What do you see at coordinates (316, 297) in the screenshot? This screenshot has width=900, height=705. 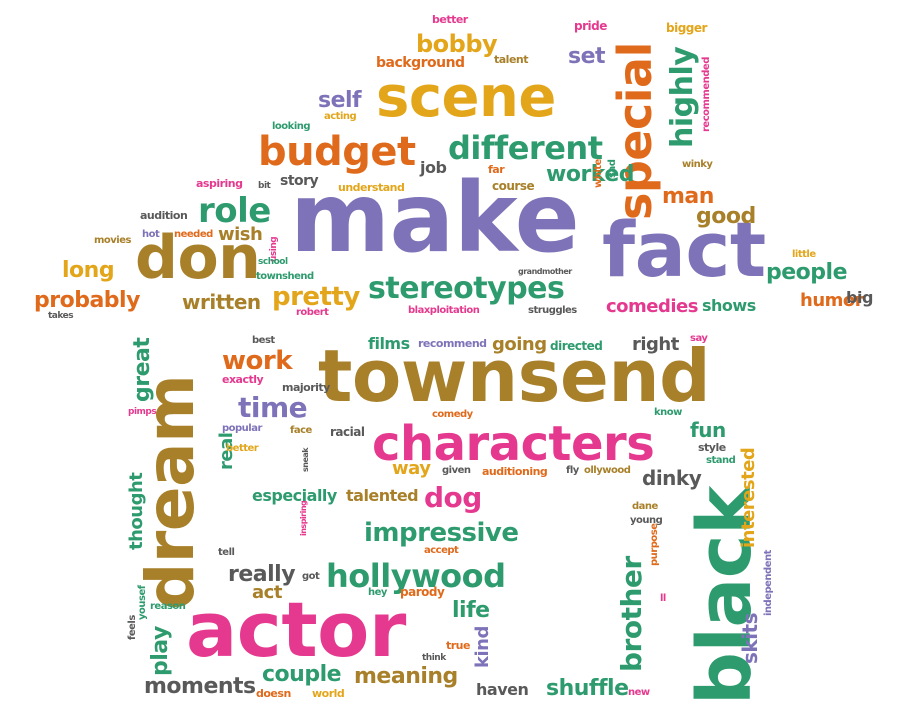 I see `word-pretty: pretty` at bounding box center [316, 297].